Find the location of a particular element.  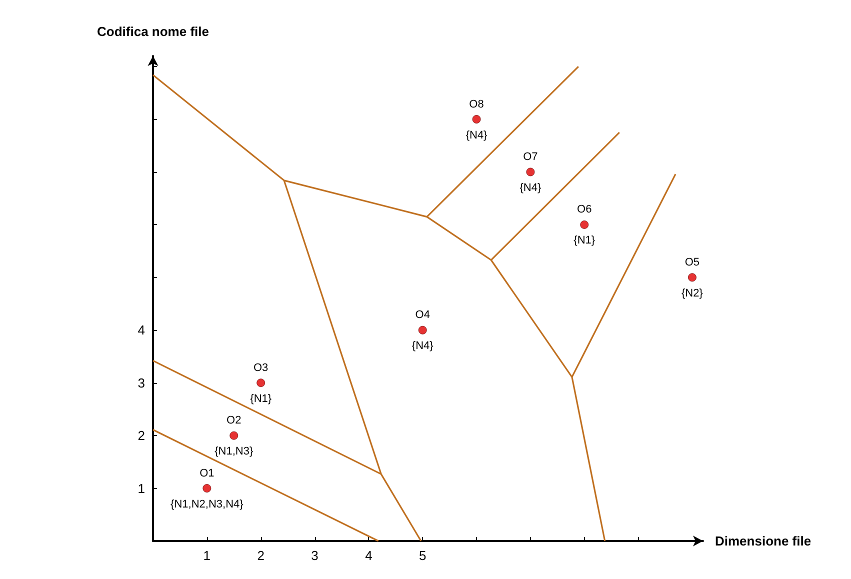

annotation: O1 is located at coordinates (207, 473).